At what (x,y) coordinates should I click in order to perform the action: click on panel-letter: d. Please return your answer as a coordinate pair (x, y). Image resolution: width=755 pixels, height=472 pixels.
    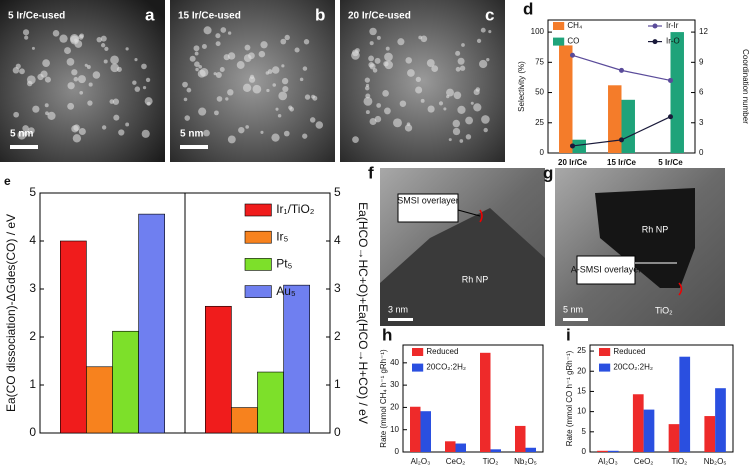
    Looking at the image, I should click on (528, 9).